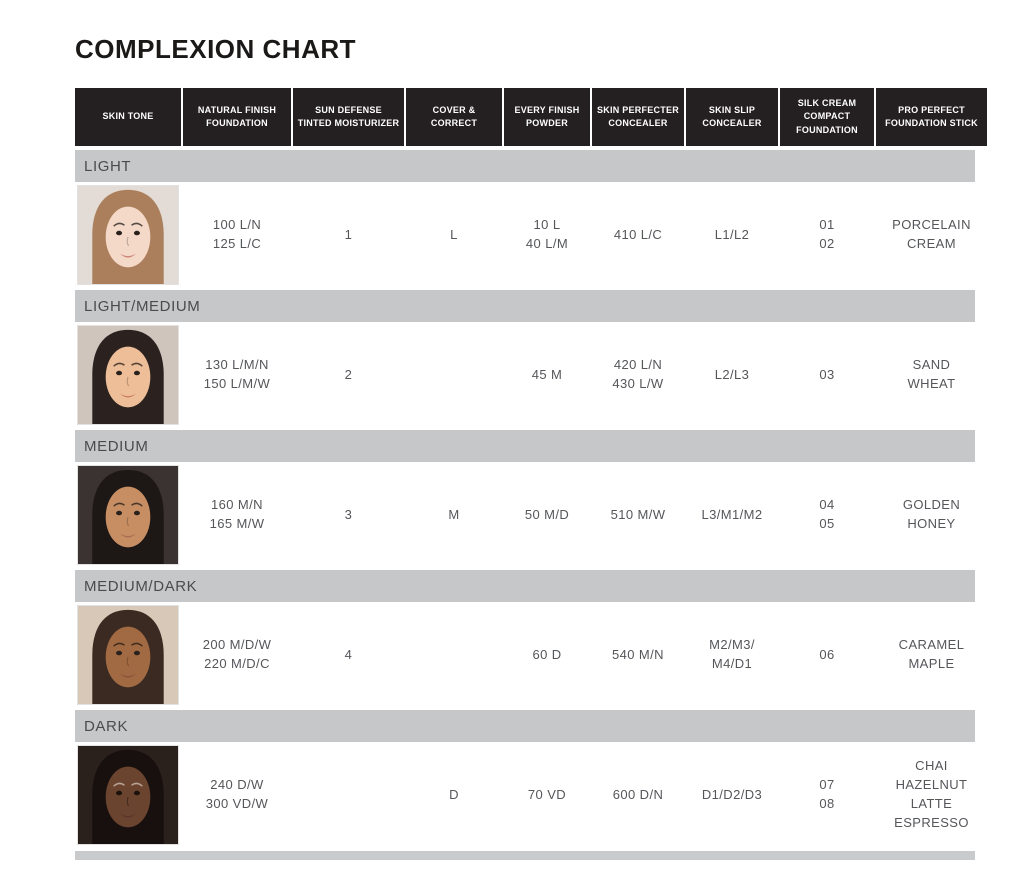 This screenshot has height=872, width=1024. What do you see at coordinates (827, 514) in the screenshot?
I see `cell-silk-cream-compact-foundation: 04 05` at bounding box center [827, 514].